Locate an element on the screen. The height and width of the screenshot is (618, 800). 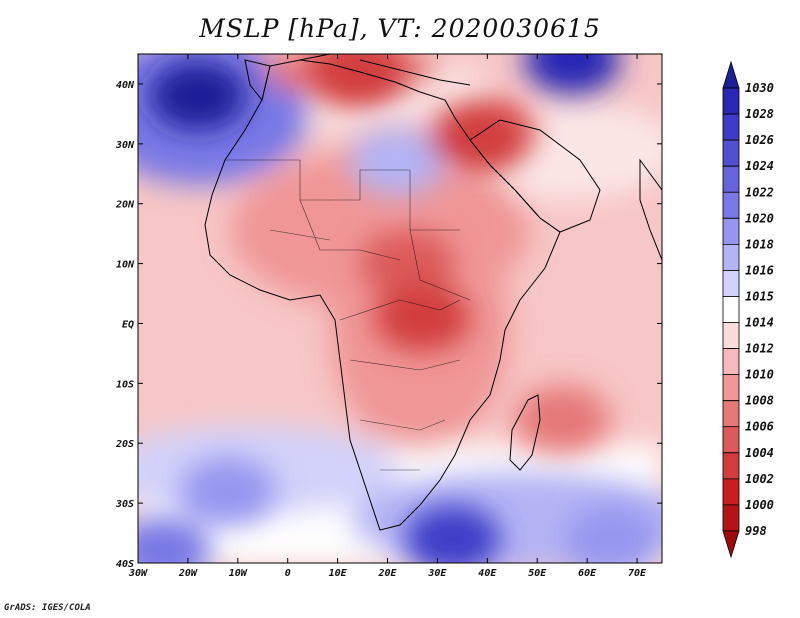
lat-label: 10N is located at coordinates (125, 265).